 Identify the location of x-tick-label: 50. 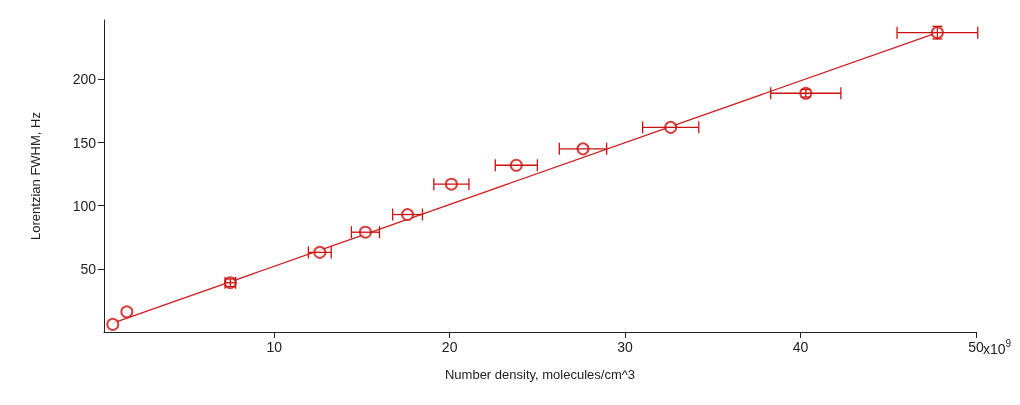
(976, 347).